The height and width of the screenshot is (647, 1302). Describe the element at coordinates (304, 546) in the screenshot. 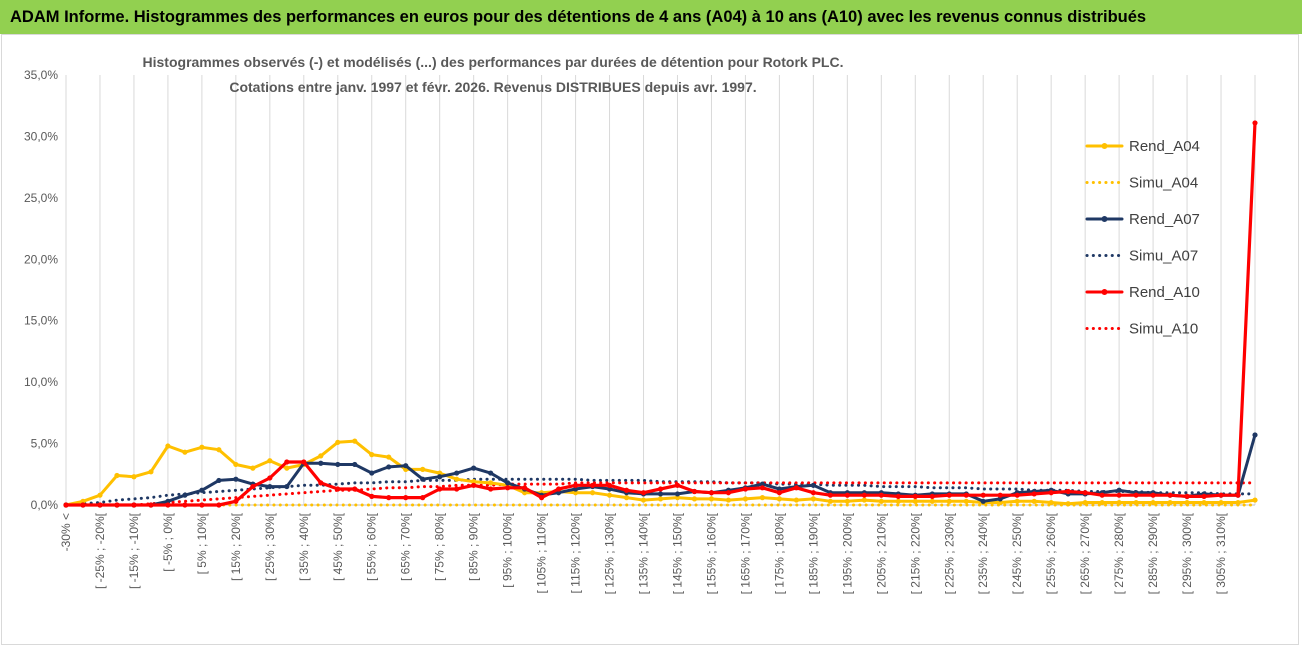

I see `x-tick-label: [ 35% ; 40%[` at that location.